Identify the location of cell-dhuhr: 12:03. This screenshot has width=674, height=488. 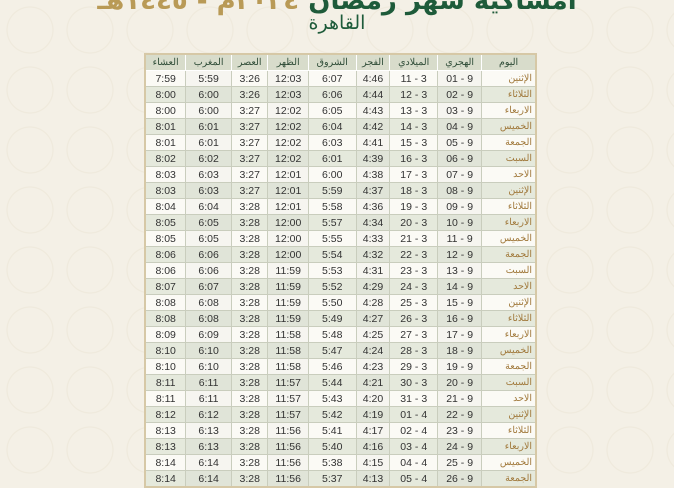
(288, 94).